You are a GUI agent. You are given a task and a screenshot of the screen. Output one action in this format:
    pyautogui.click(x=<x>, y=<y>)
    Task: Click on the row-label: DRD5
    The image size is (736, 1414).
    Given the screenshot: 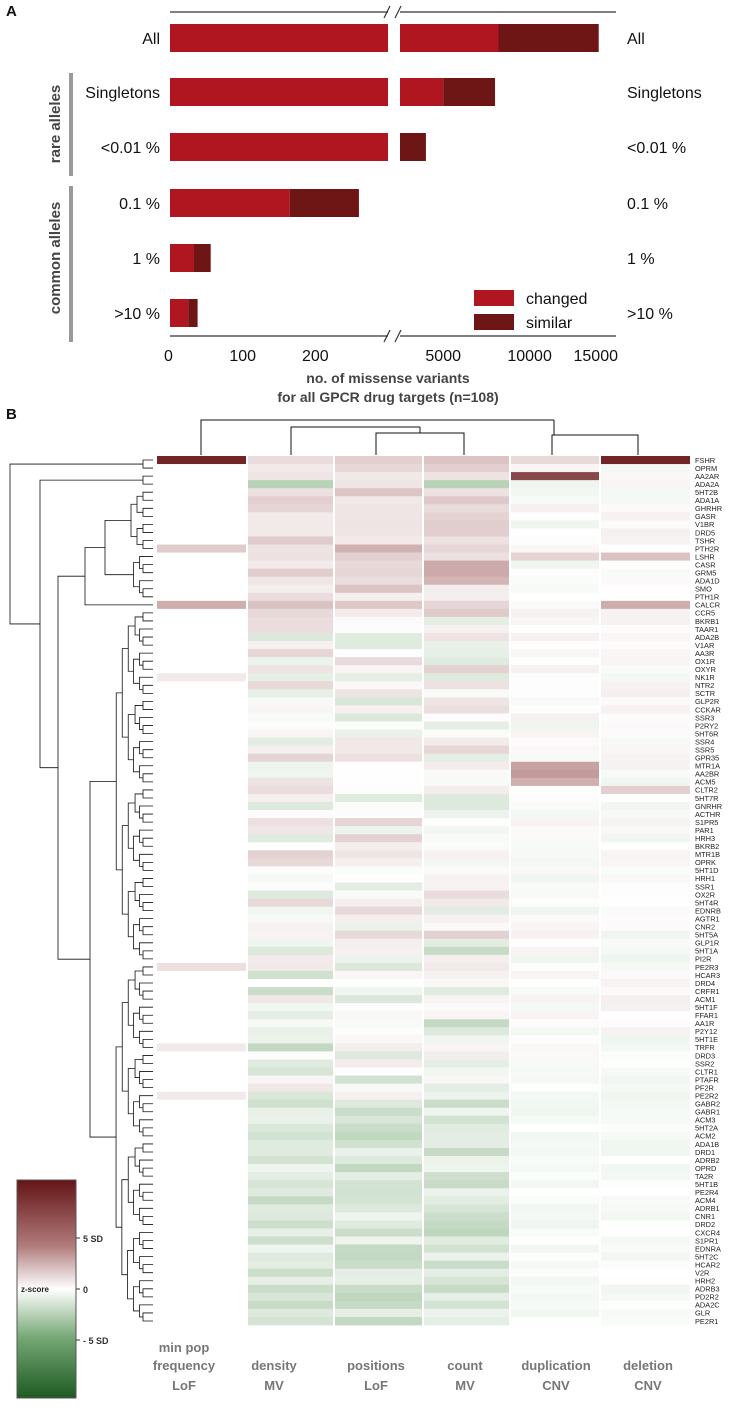 What is the action you would take?
    pyautogui.click(x=705, y=532)
    